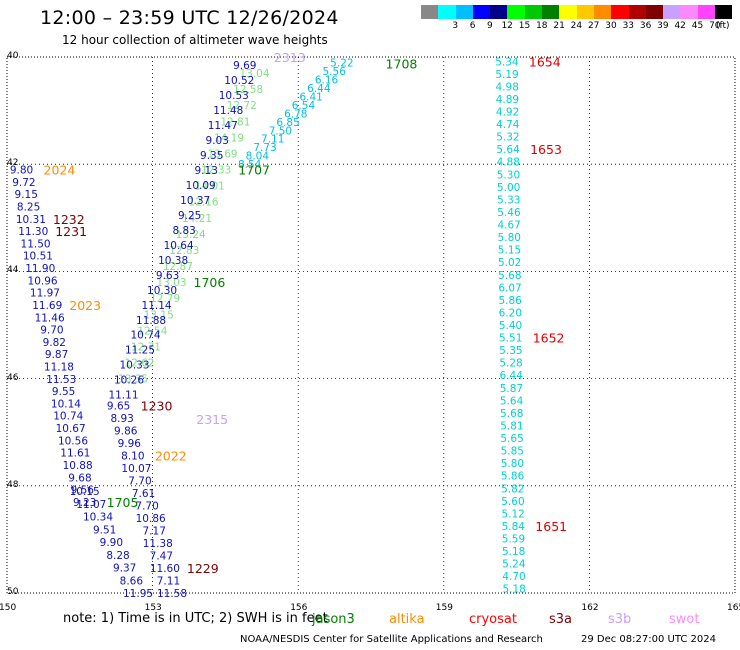 The width and height of the screenshot is (740, 650). Describe the element at coordinates (254, 74) in the screenshot. I see `wave-height-value: 13.04` at that location.